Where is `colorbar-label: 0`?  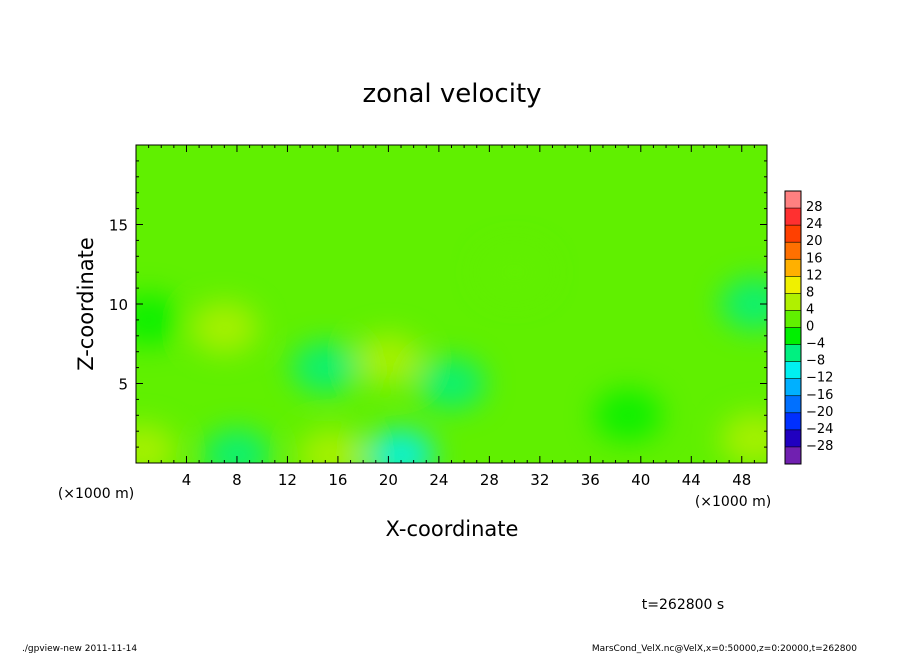
colorbar-label: 0 is located at coordinates (810, 327).